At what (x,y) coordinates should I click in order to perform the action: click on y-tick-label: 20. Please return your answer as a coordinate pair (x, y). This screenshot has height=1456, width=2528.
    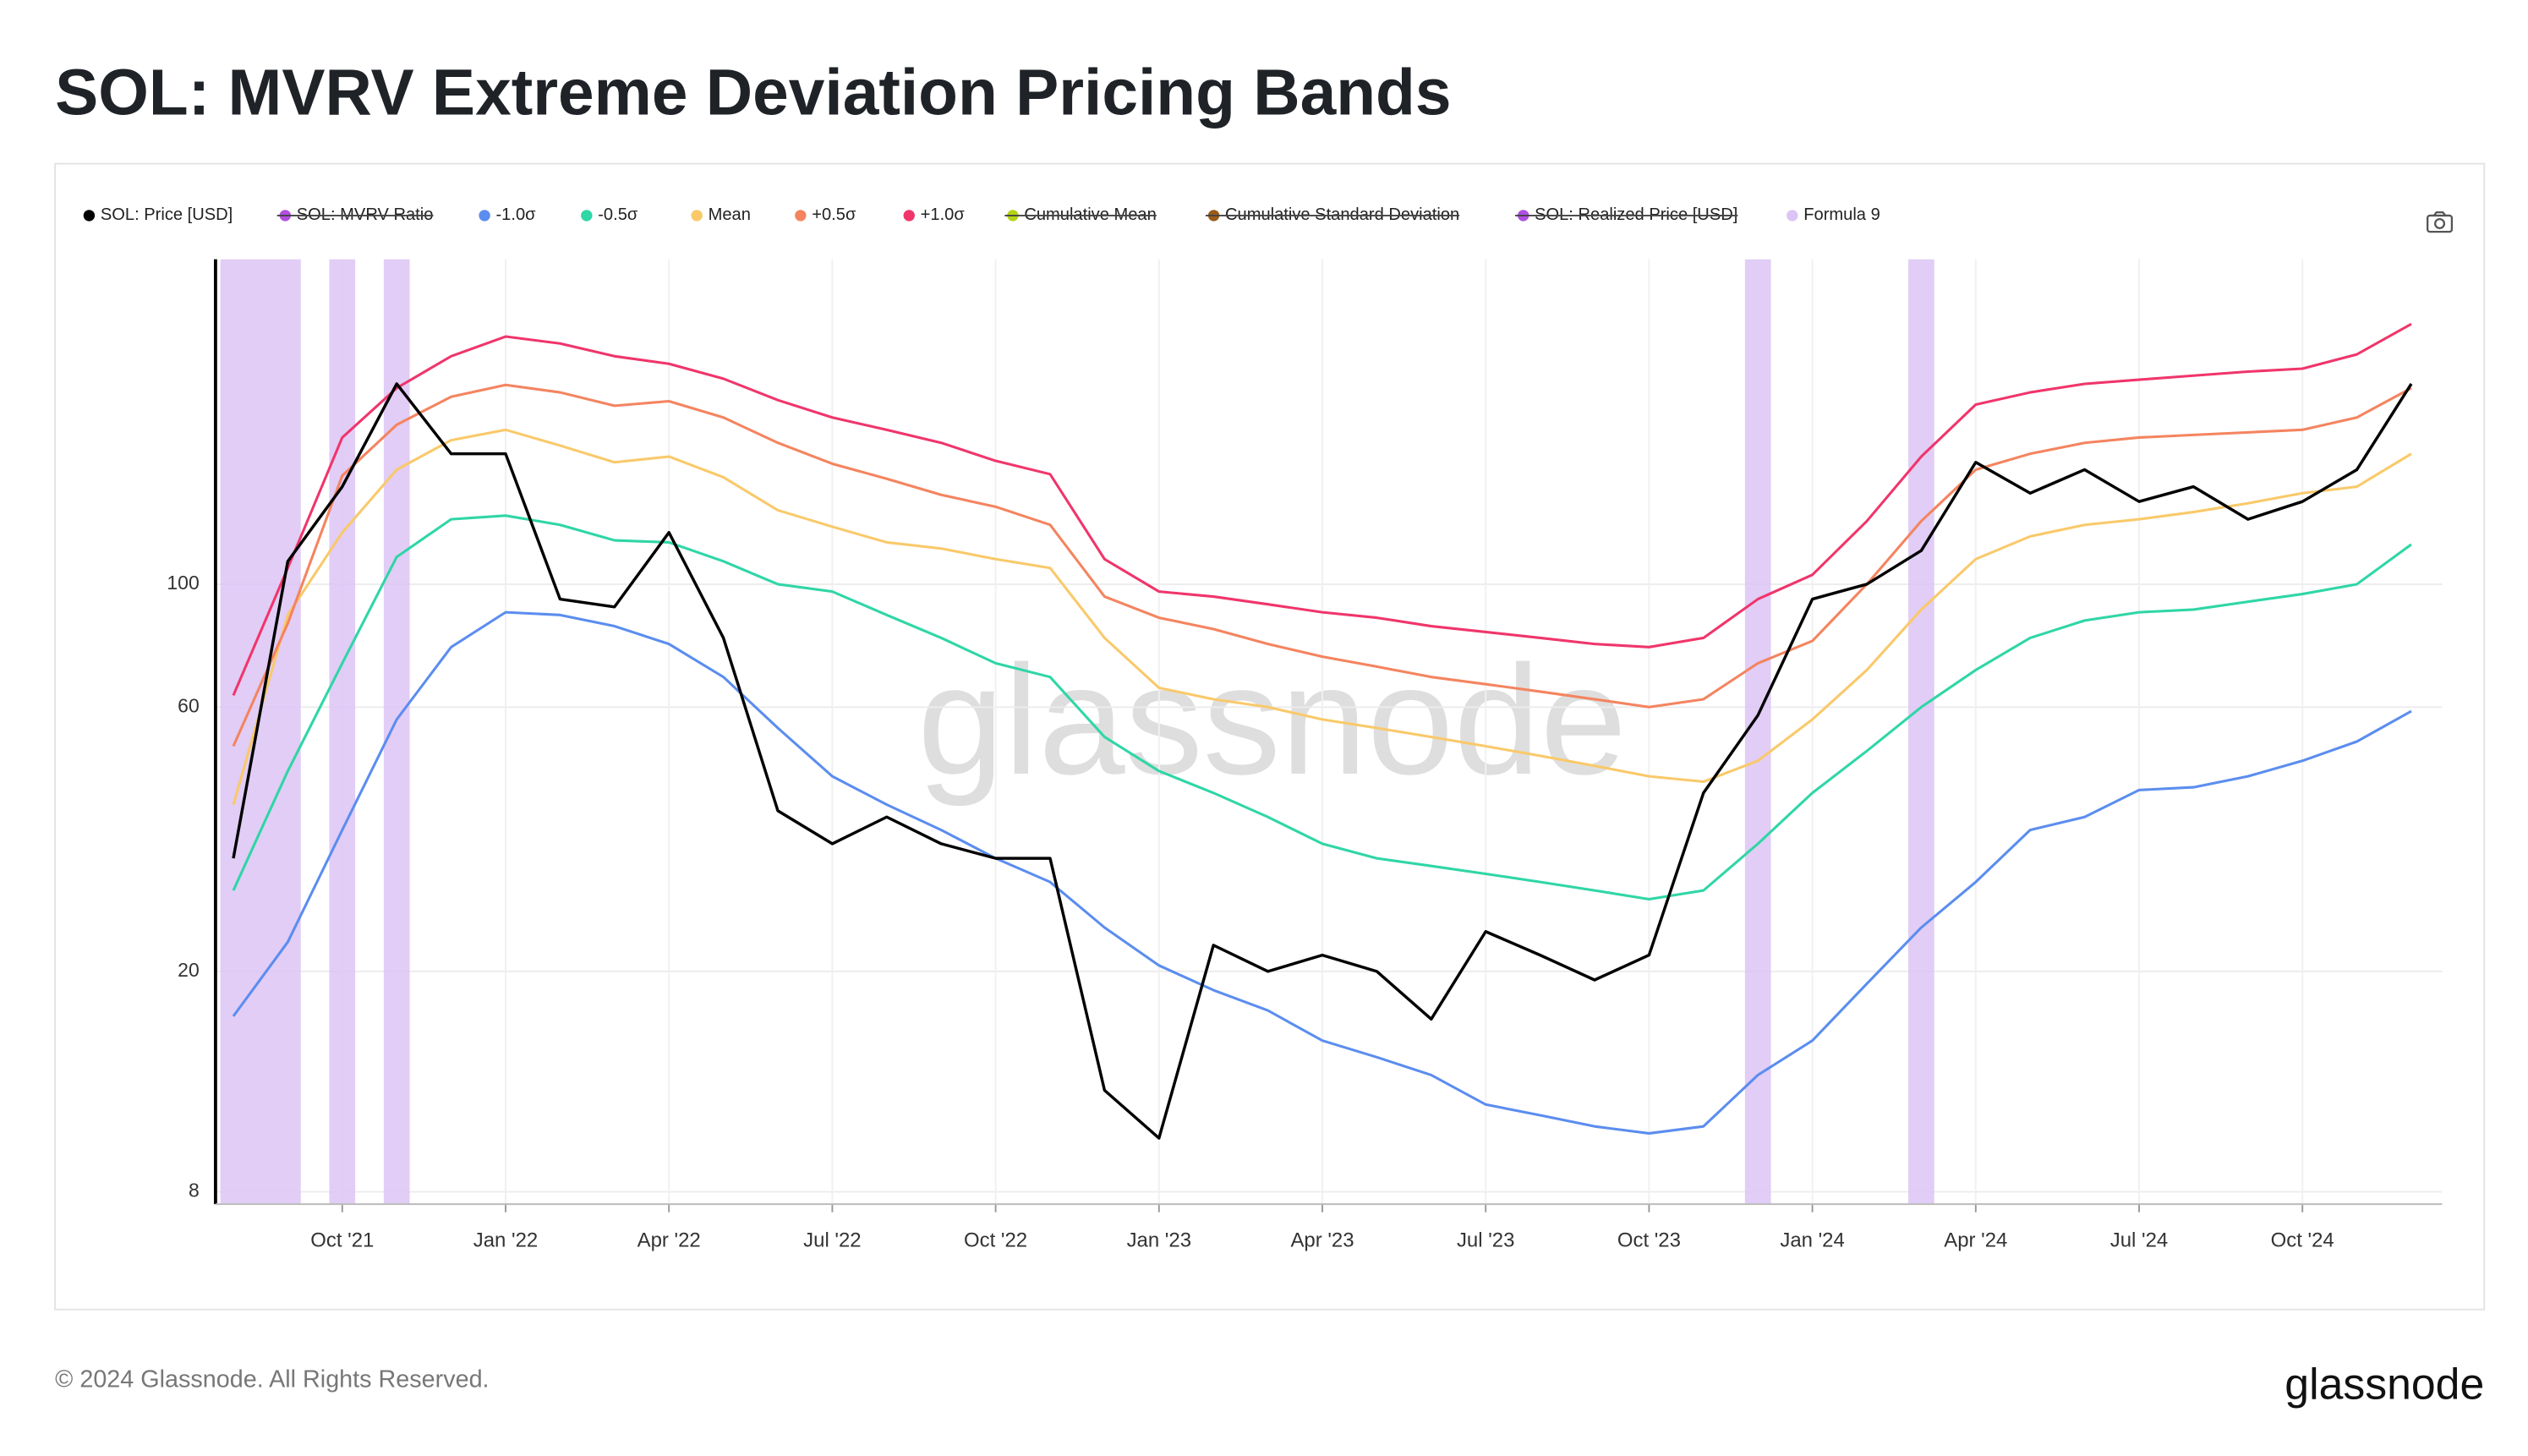
    Looking at the image, I should click on (189, 970).